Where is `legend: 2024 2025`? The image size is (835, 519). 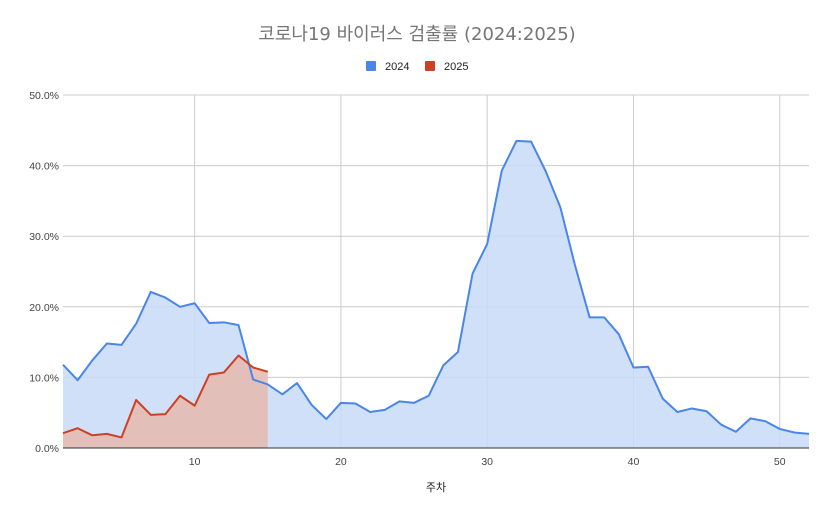
legend: 2024 2025 is located at coordinates (417, 67).